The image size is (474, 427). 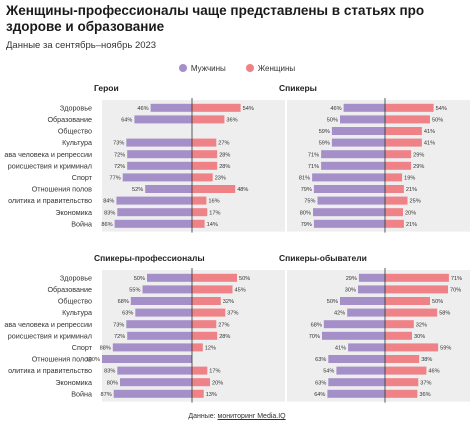 I want to click on source-link: мониторинг Media.IQ, so click(x=251, y=416).